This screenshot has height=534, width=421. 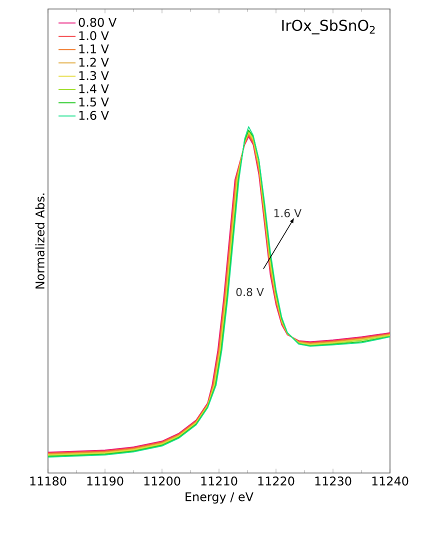 What do you see at coordinates (390, 481) in the screenshot?
I see `x-tick-label: 11240` at bounding box center [390, 481].